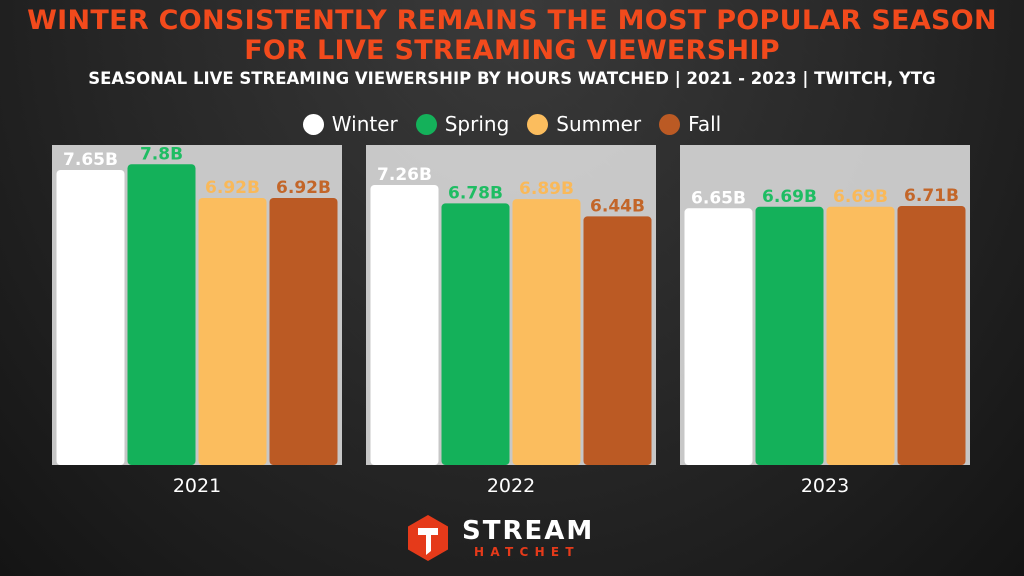 The width and height of the screenshot is (1024, 576). Describe the element at coordinates (599, 124) in the screenshot. I see `legend-label-summer: Summer` at that location.